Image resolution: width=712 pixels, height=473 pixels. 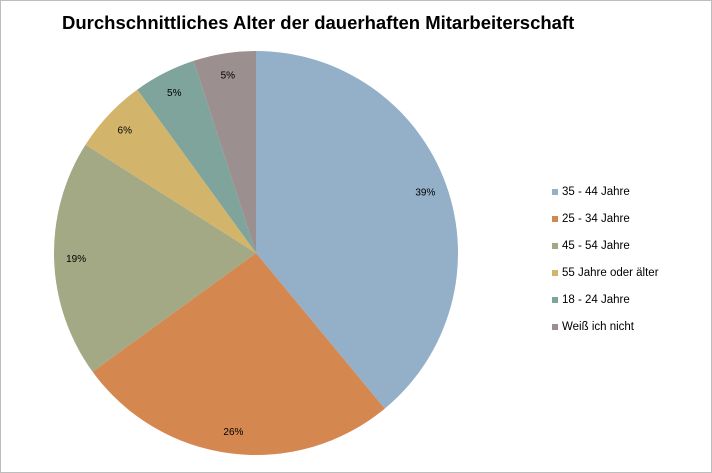 I want to click on slice-value-label: 19%, so click(x=76, y=259).